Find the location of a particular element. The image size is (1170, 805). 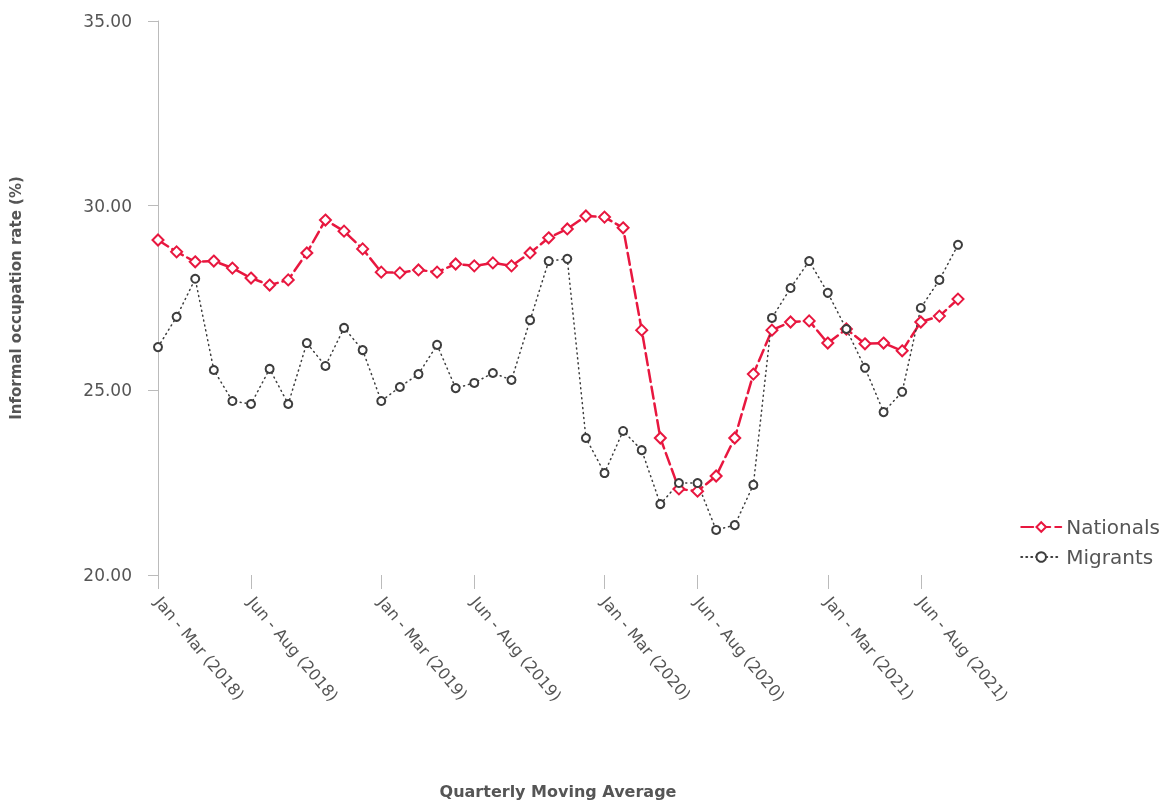

x-axis-title: Quarterly Moving Average is located at coordinates (558, 791).